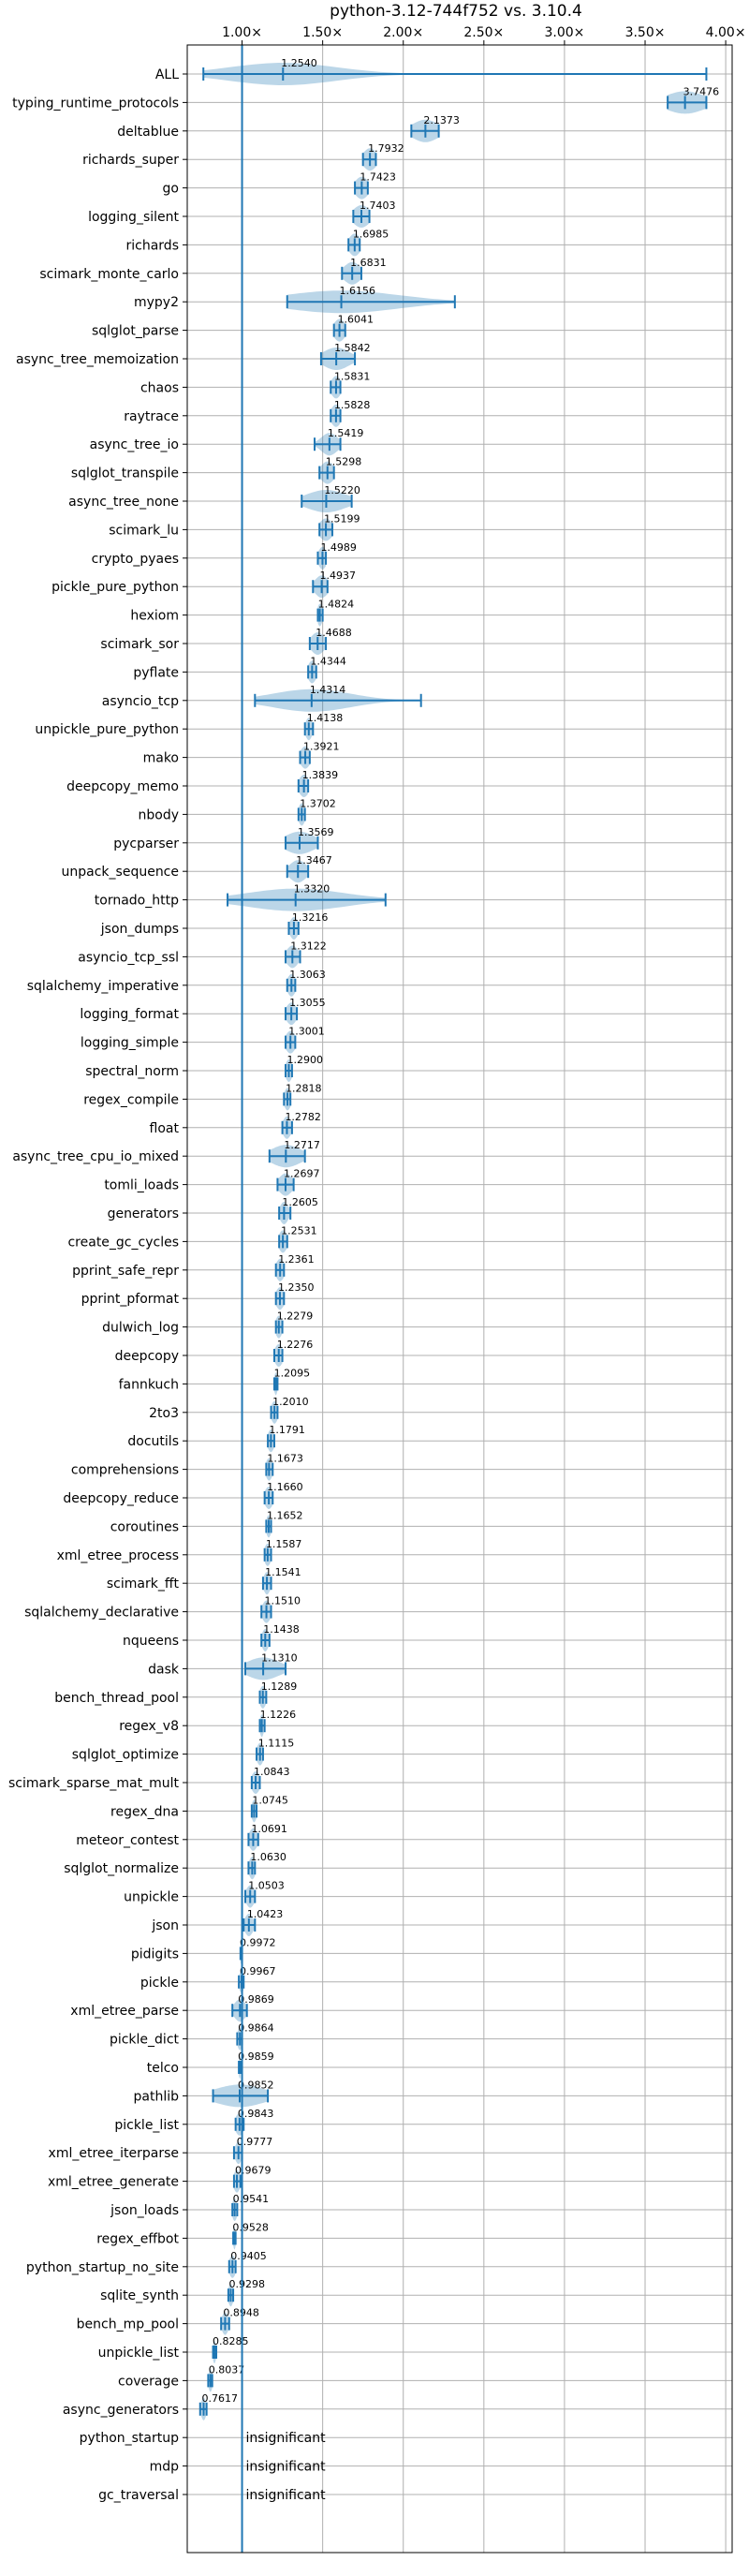  I want to click on value-label: 1.2605, so click(300, 1202).